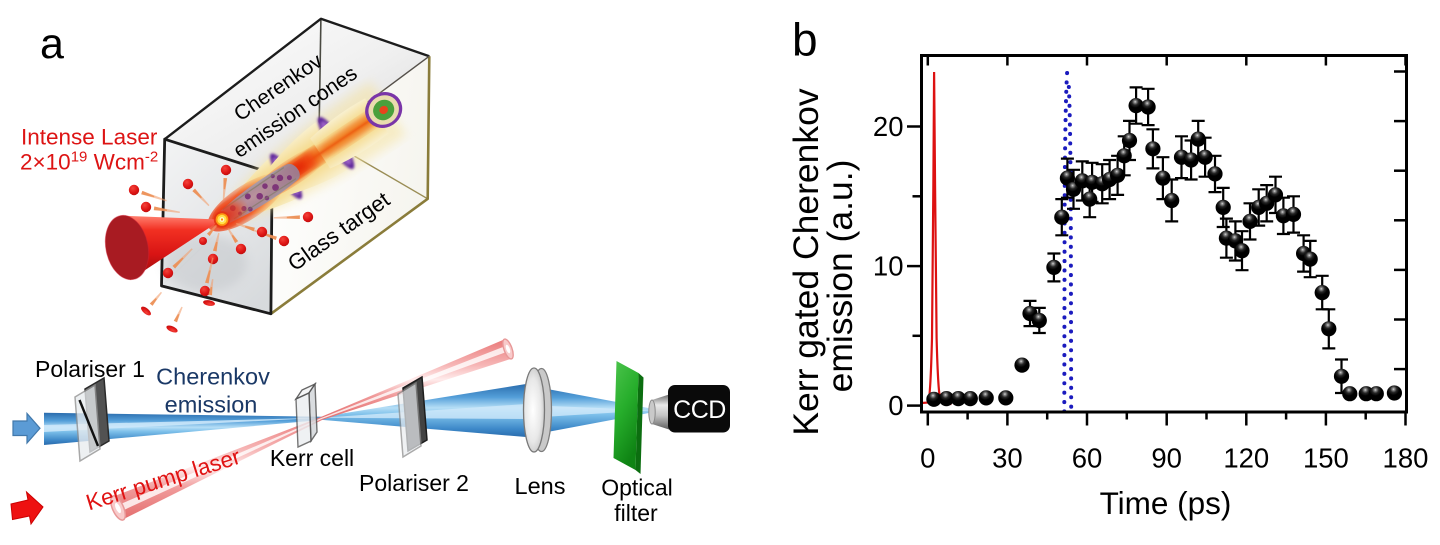 Image resolution: width=1440 pixels, height=545 pixels. I want to click on svg-text: 150, so click(1326, 458).